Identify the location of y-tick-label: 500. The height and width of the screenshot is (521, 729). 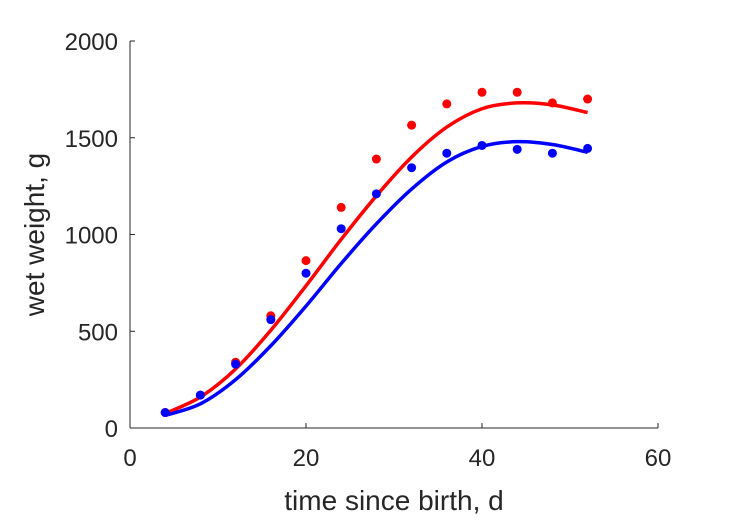
(98, 332).